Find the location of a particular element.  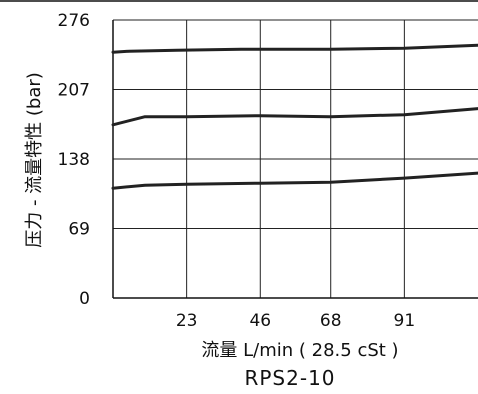

y-axis-tick-labels: 0 69 138 207 276 is located at coordinates (74, 160).